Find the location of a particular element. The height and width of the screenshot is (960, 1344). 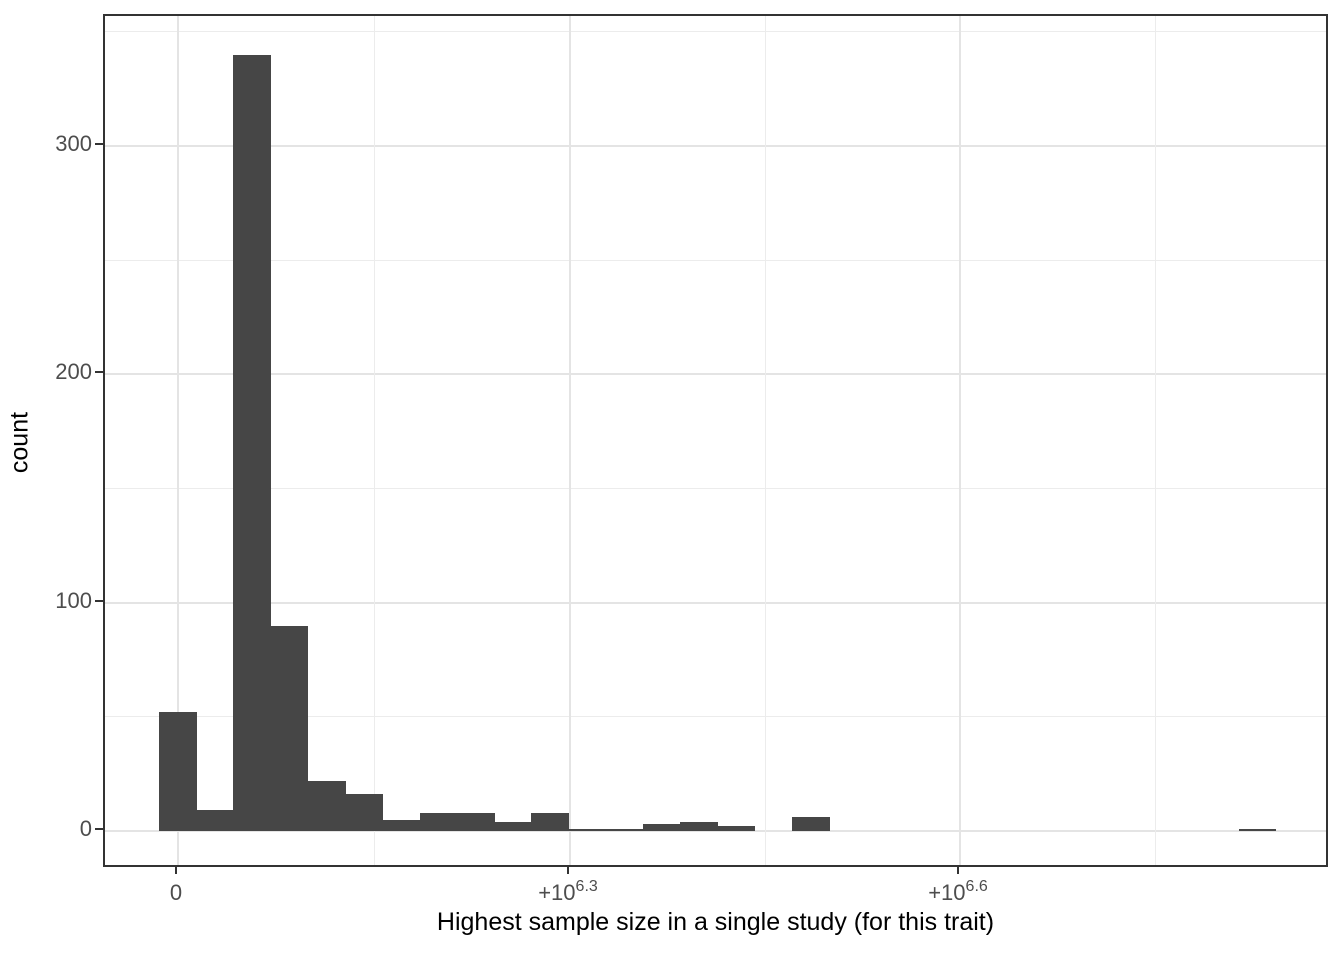

x-tick-base: 0 is located at coordinates (176, 892).